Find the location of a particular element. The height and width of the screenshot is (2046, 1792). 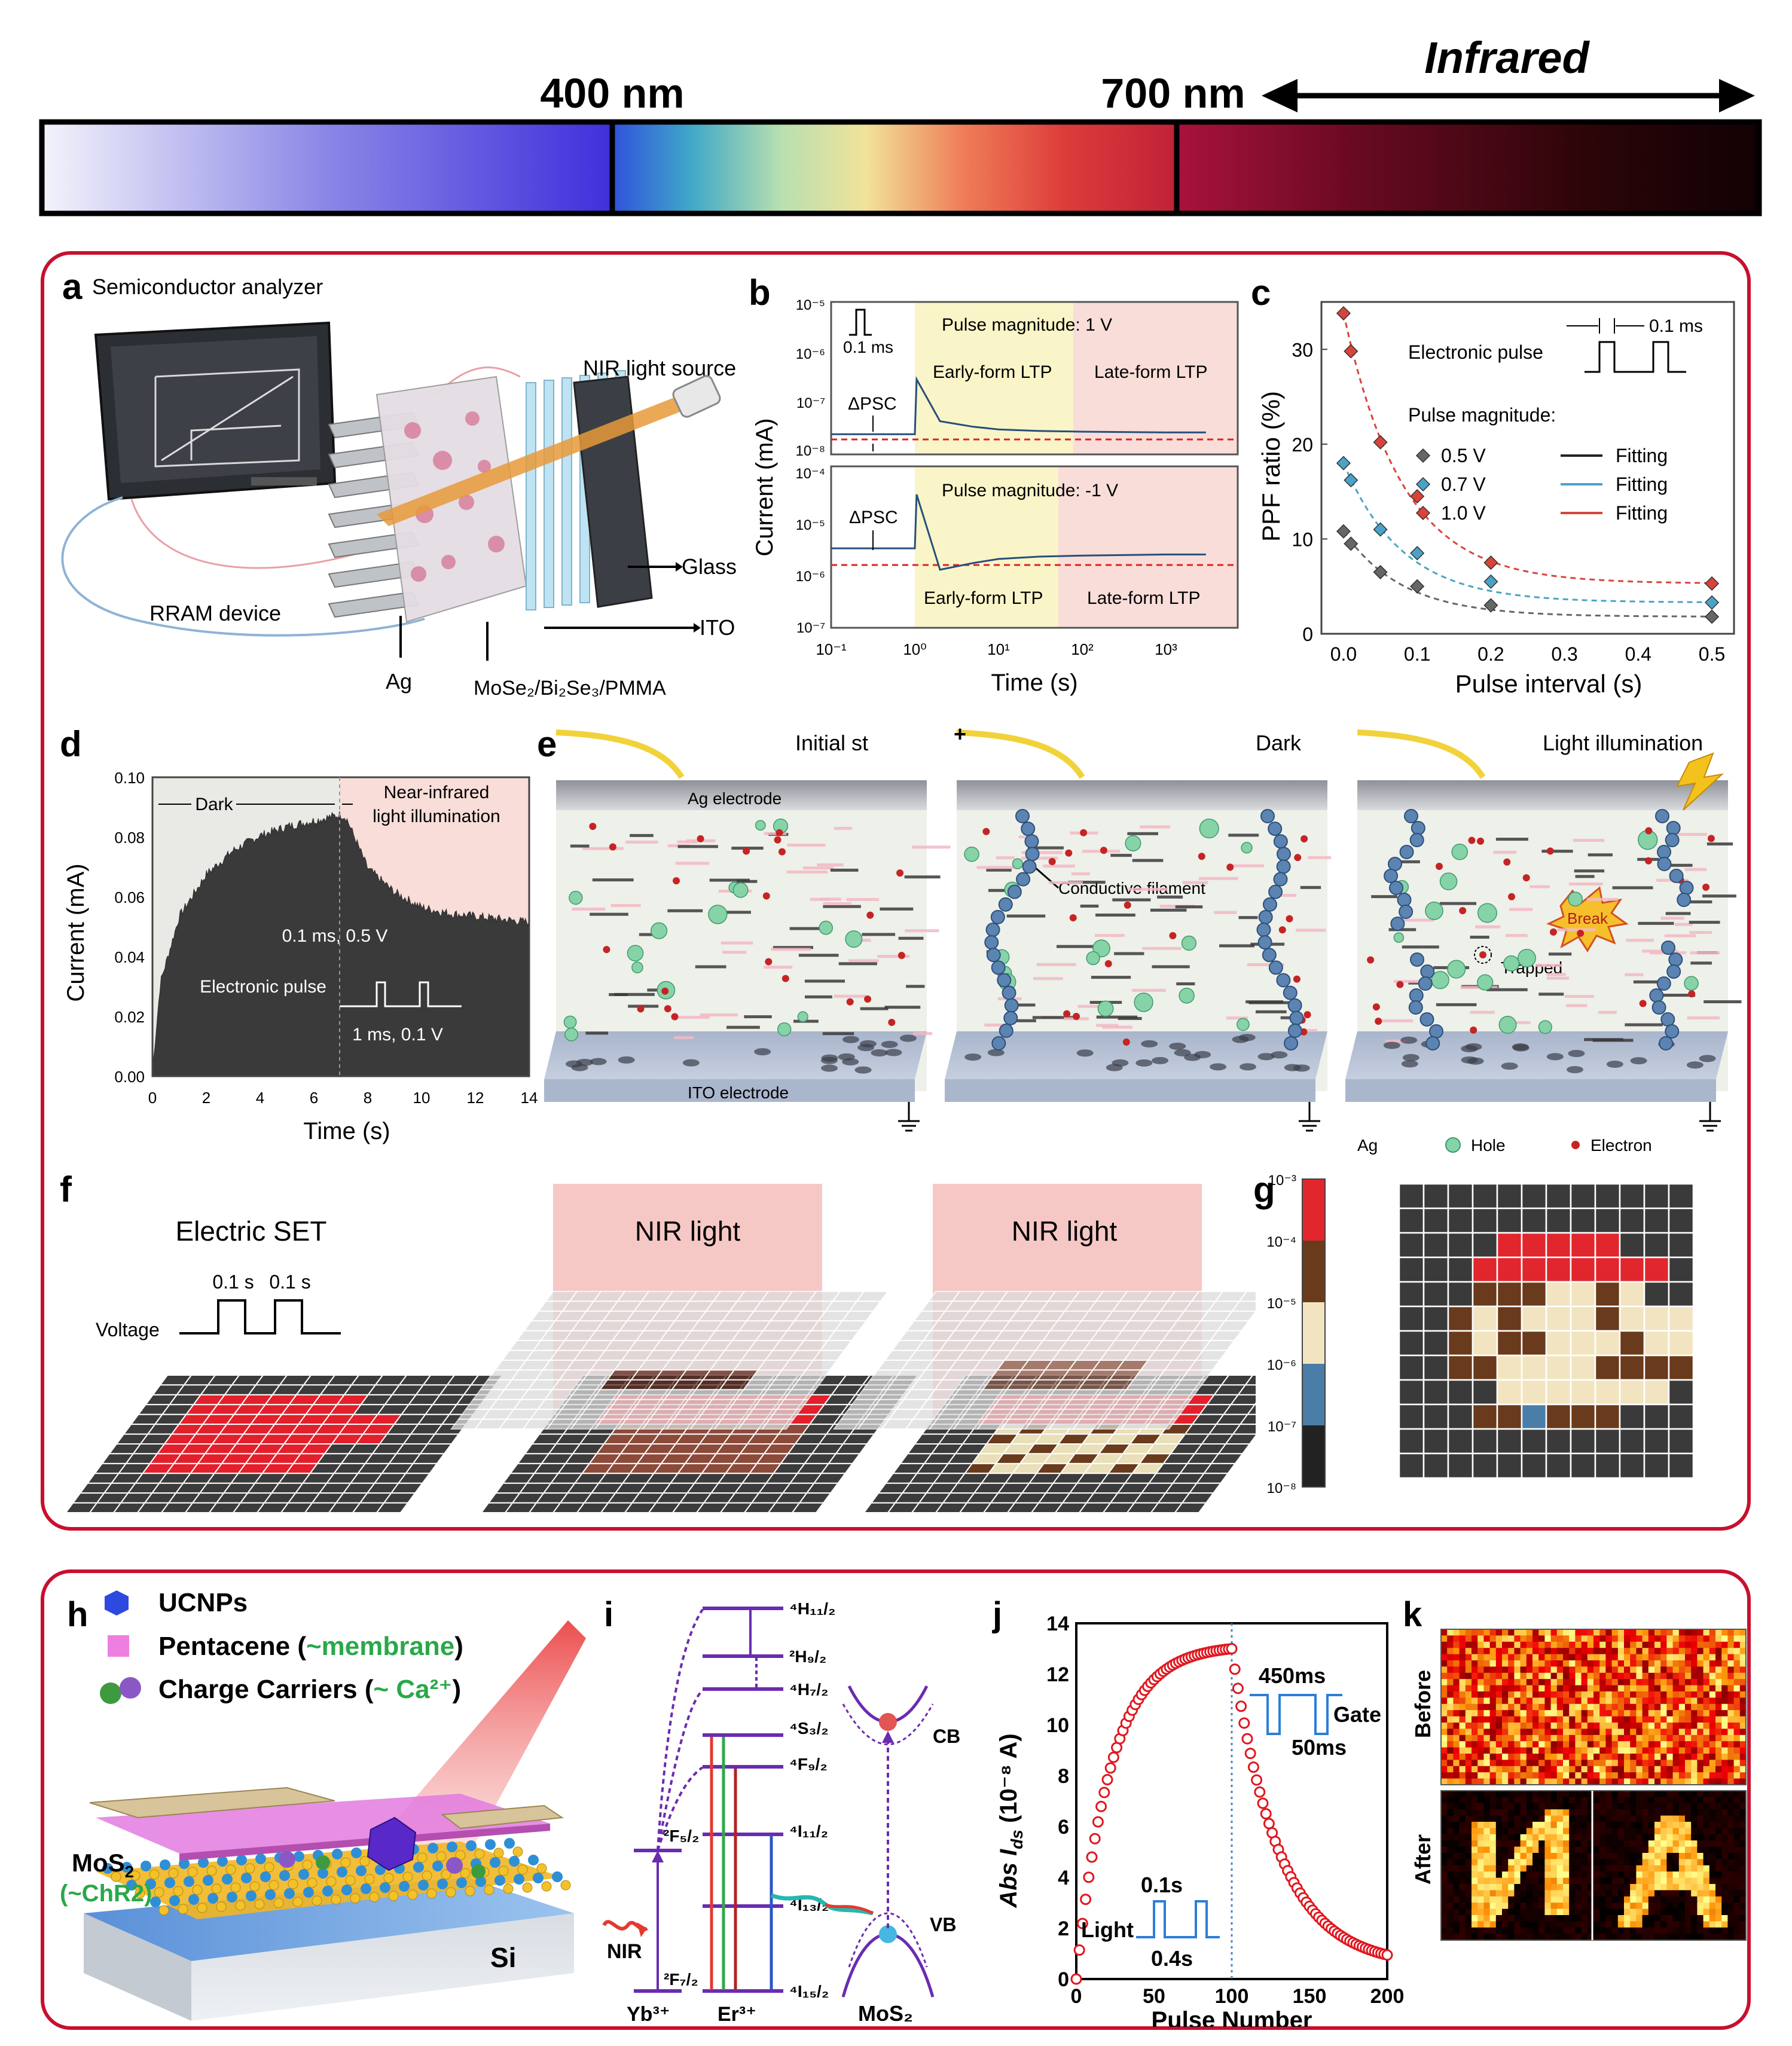

j-point is located at coordinates (1079, 1950).